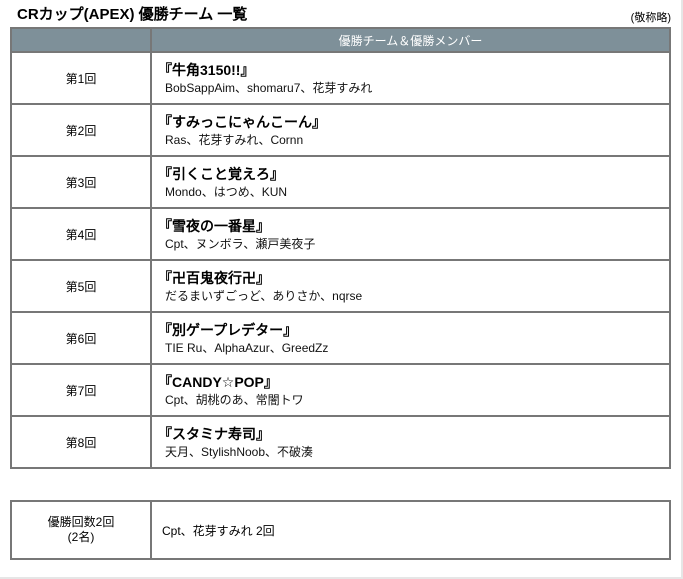  I want to click on honorific-note: (敬称略), so click(650, 18).